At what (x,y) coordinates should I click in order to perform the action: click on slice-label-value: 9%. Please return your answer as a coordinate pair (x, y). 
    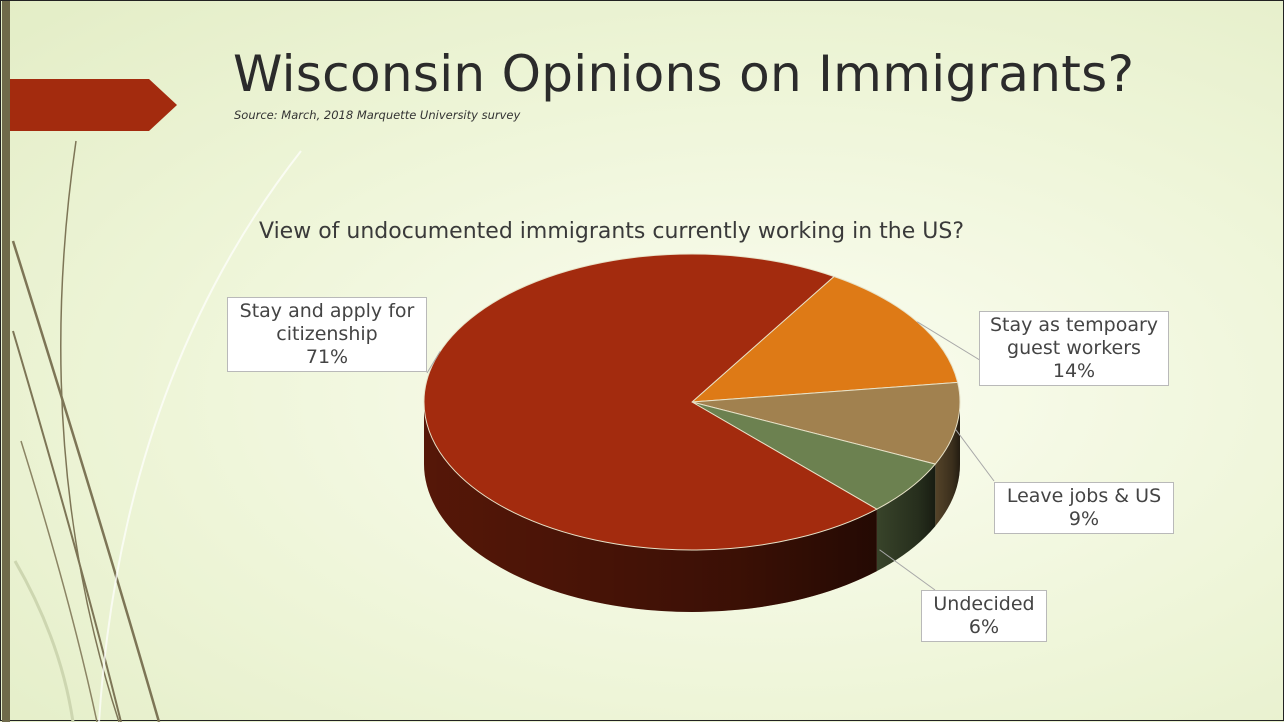
    Looking at the image, I should click on (1084, 519).